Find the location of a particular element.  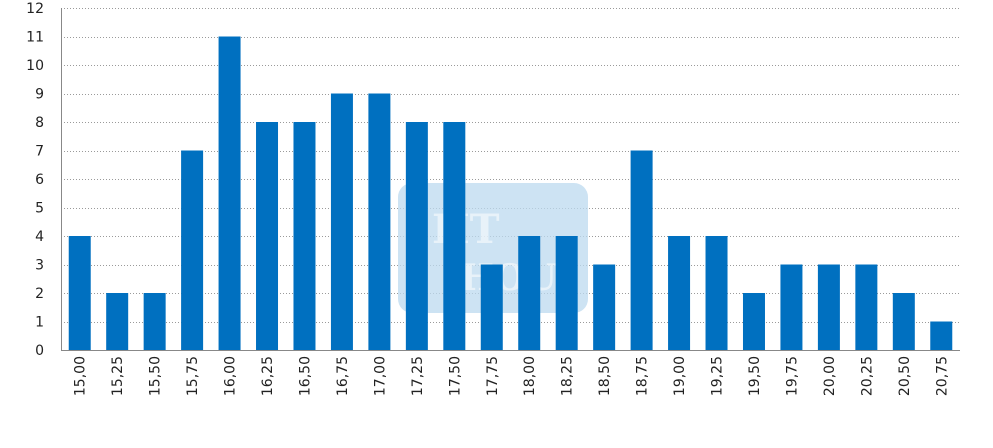

y-tick-label: 3 is located at coordinates (39, 266).